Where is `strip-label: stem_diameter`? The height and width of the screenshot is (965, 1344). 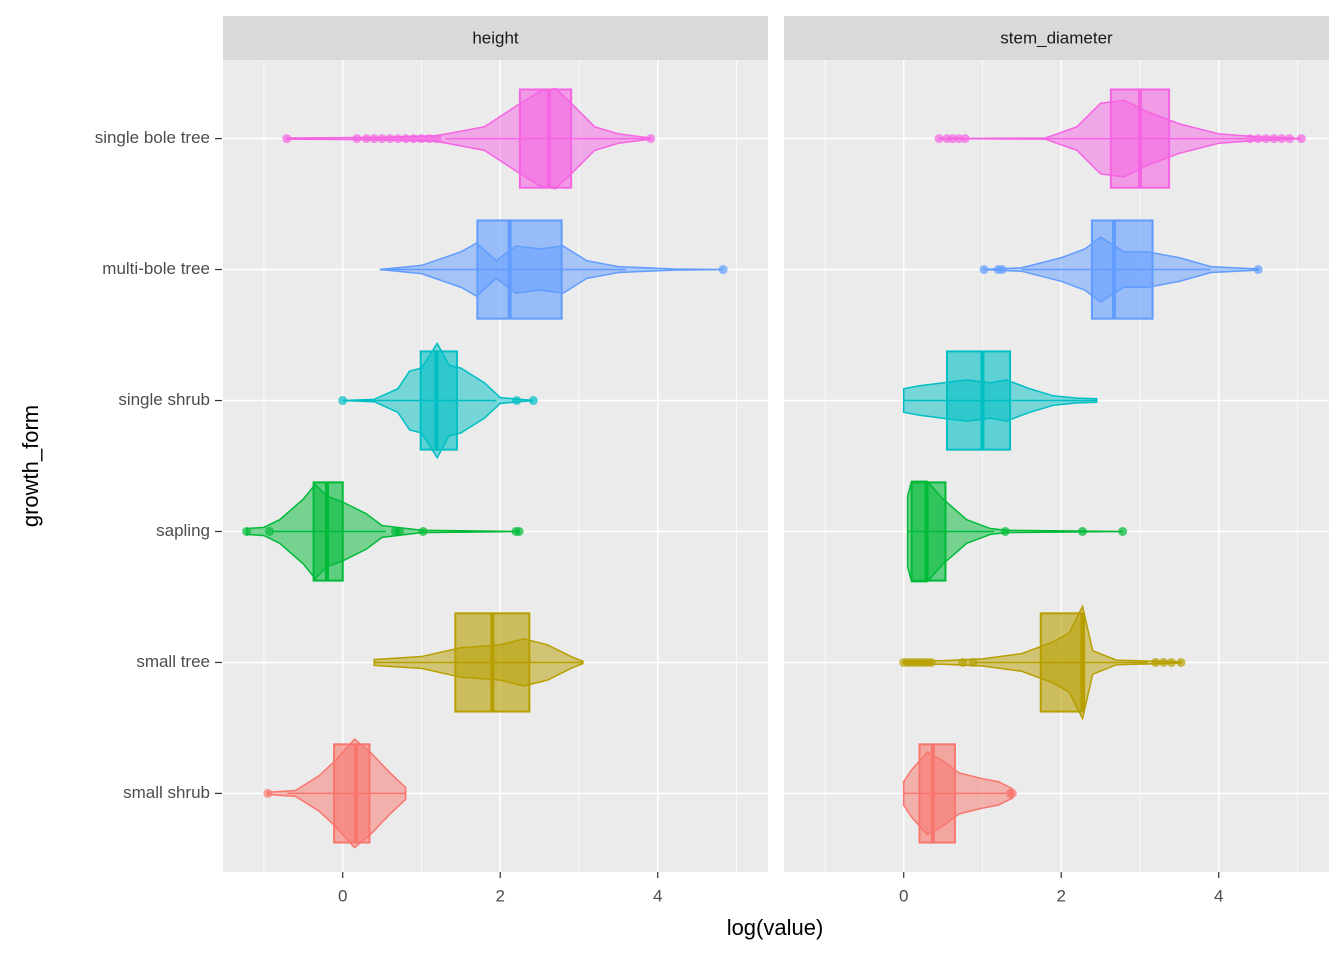
strip-label: stem_diameter is located at coordinates (1056, 37).